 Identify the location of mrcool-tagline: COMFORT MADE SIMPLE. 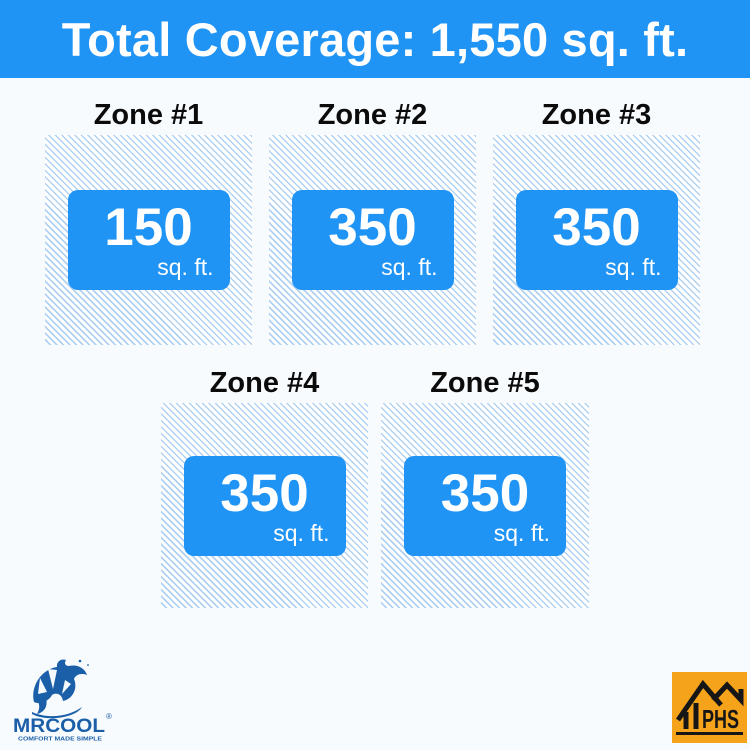
(60, 740).